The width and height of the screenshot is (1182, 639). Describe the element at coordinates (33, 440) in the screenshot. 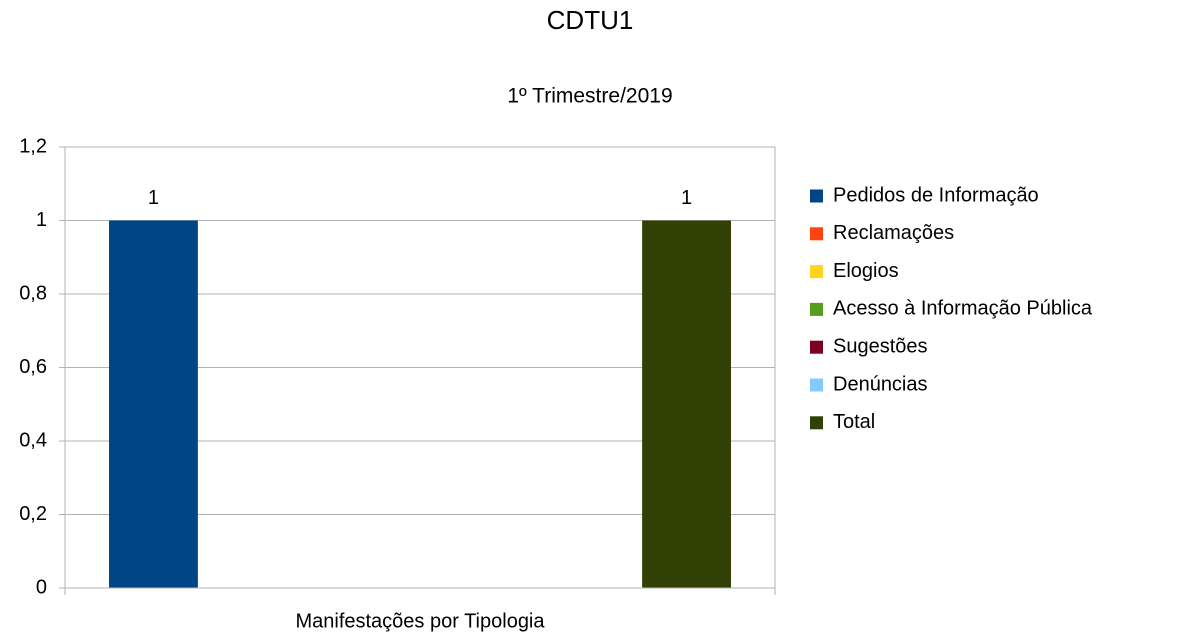

I see `y-tick-label: 0,4` at that location.